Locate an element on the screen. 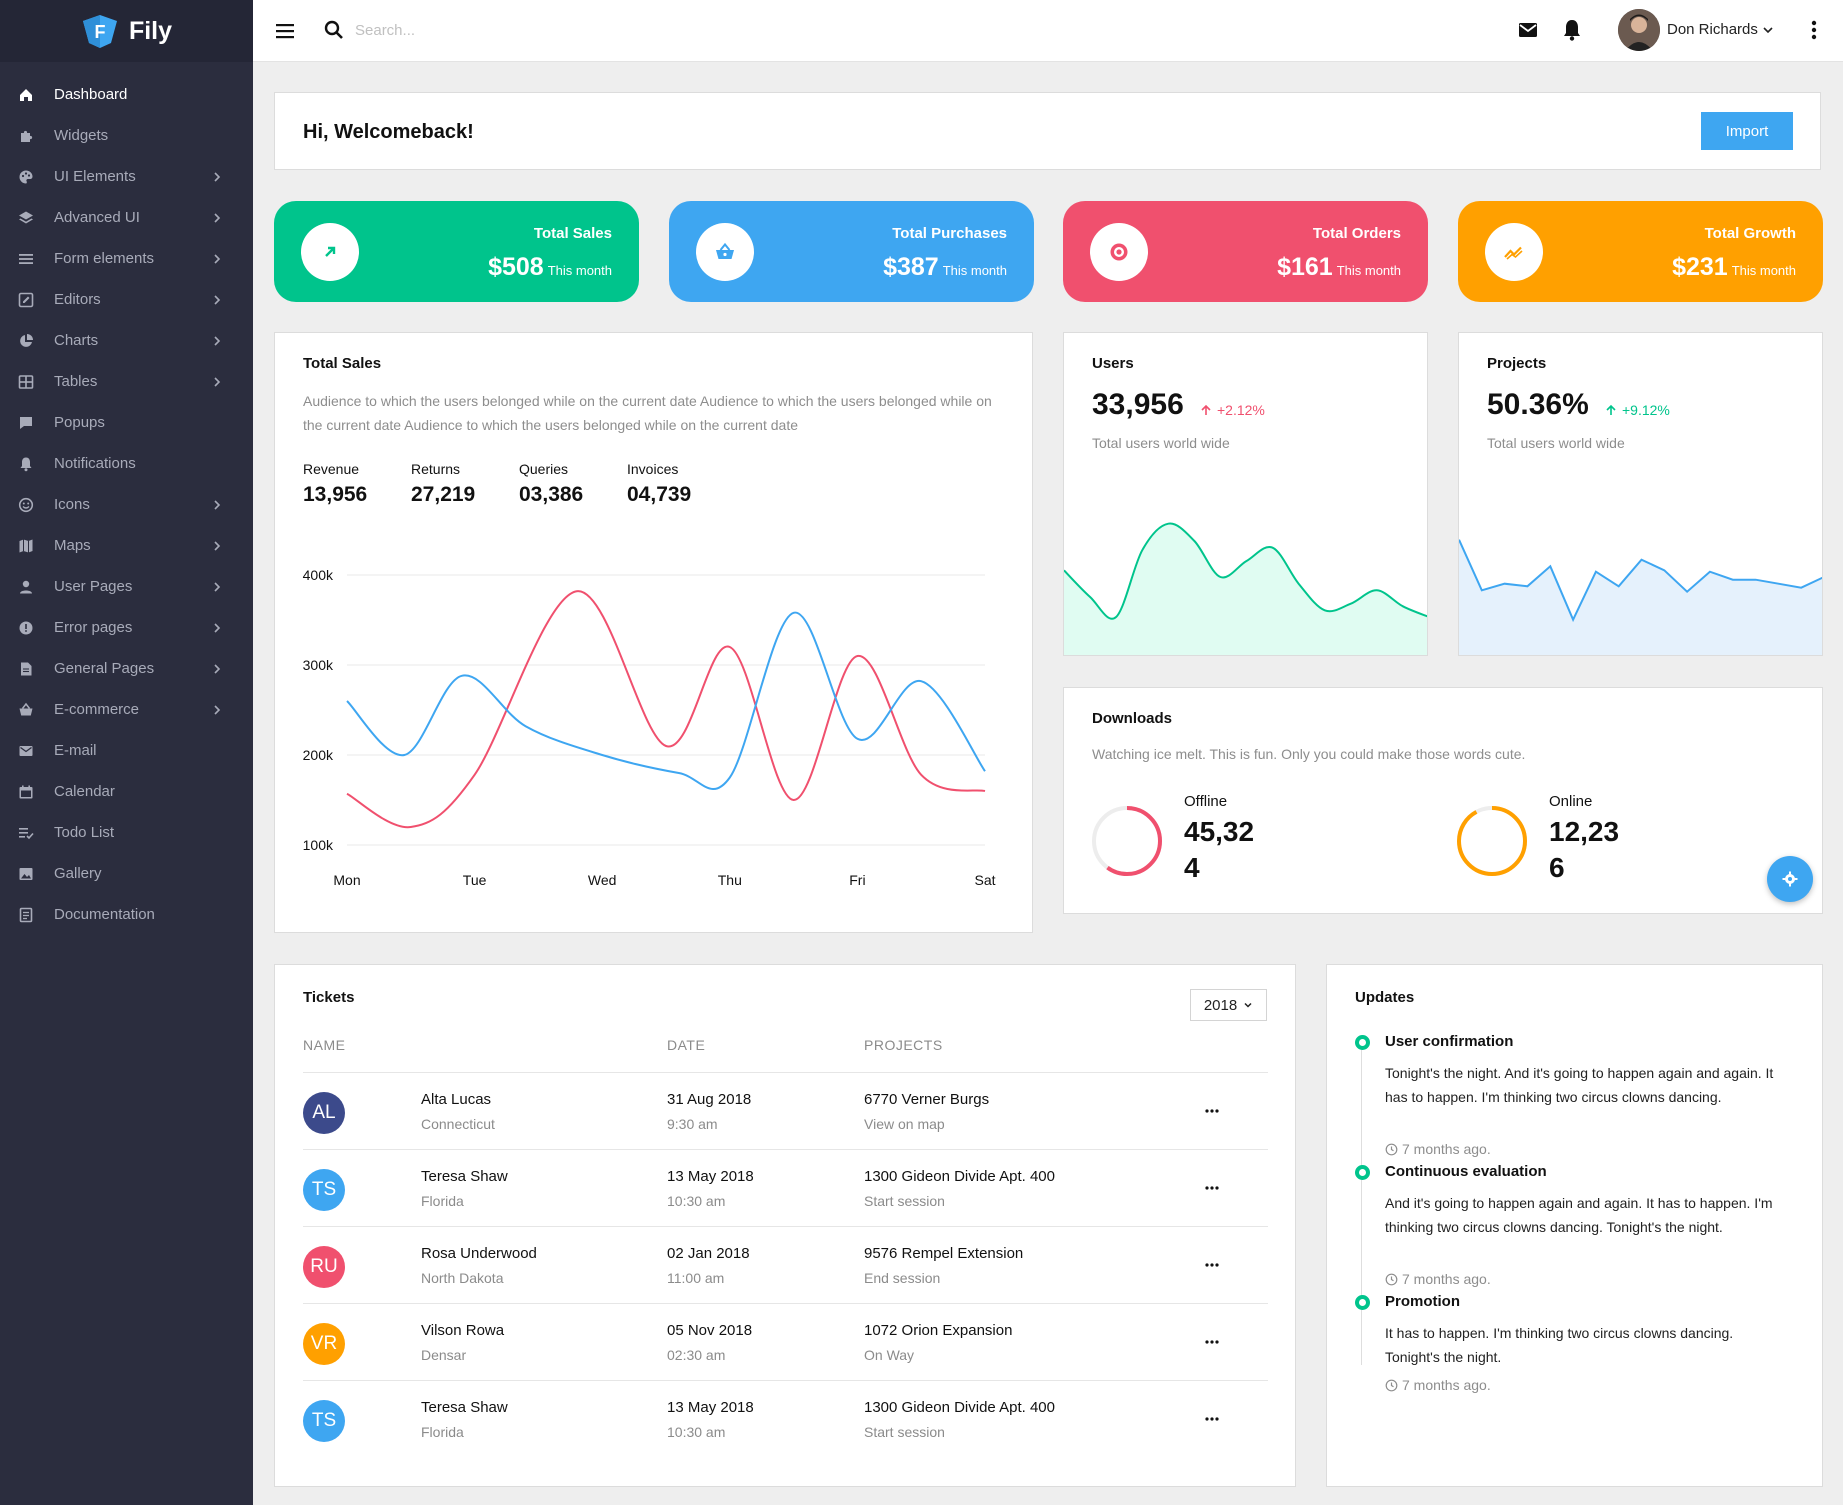 Image resolution: width=1843 pixels, height=1505 pixels. sidebar-item-popups: Popups is located at coordinates (126, 422).